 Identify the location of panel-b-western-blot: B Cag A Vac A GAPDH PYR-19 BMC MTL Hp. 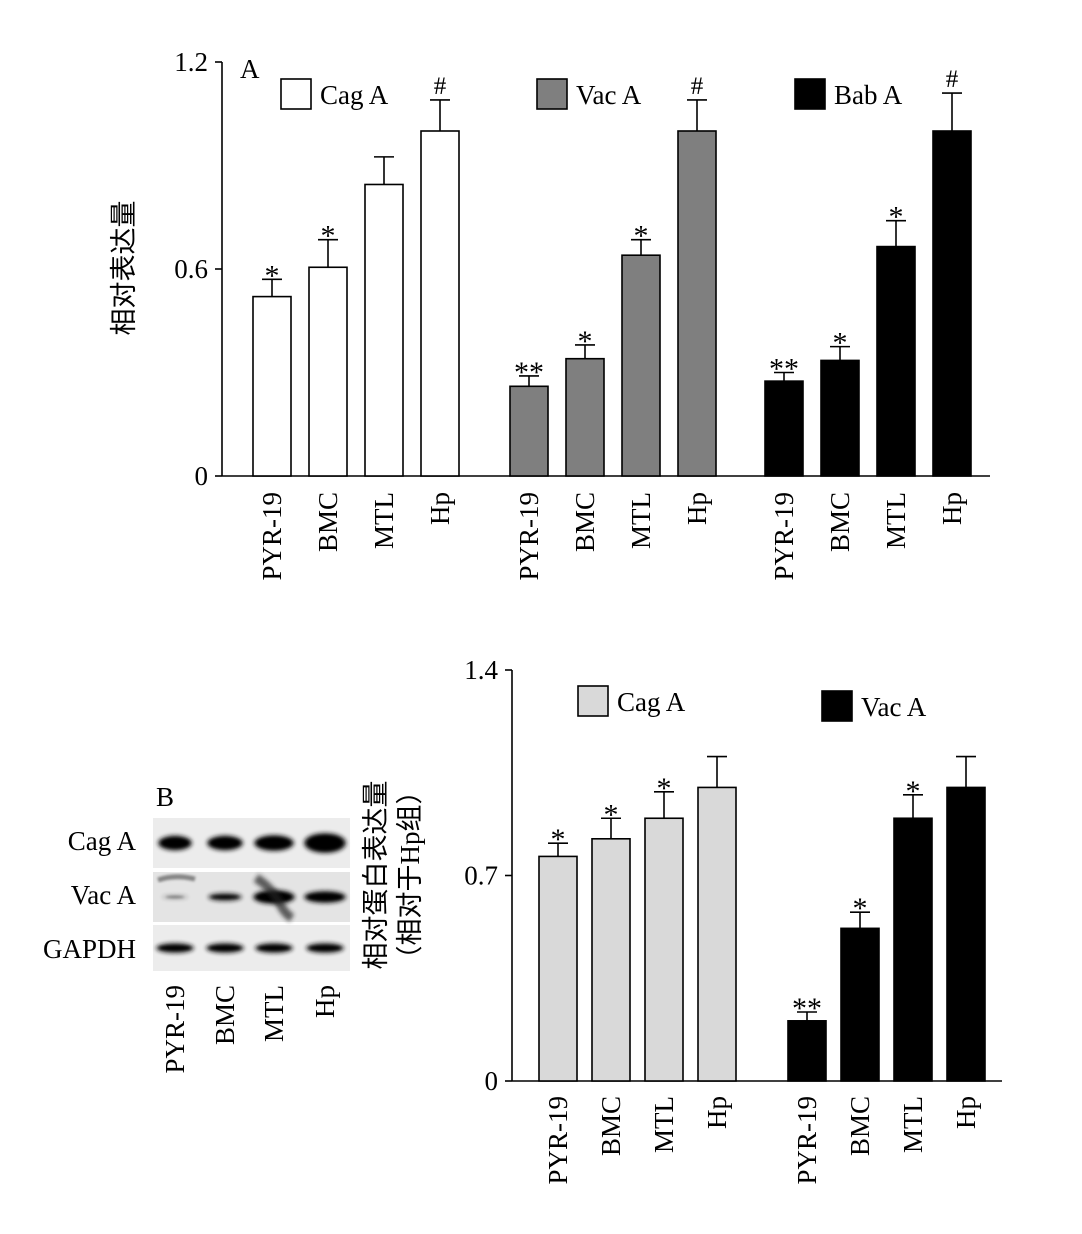
(196, 928).